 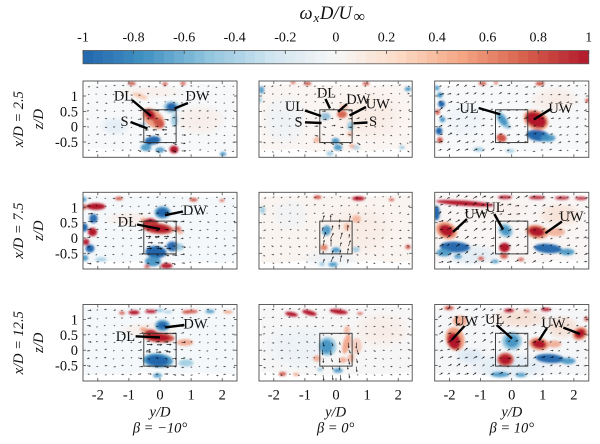 I want to click on svg-text: D/U, so click(x=336, y=14).